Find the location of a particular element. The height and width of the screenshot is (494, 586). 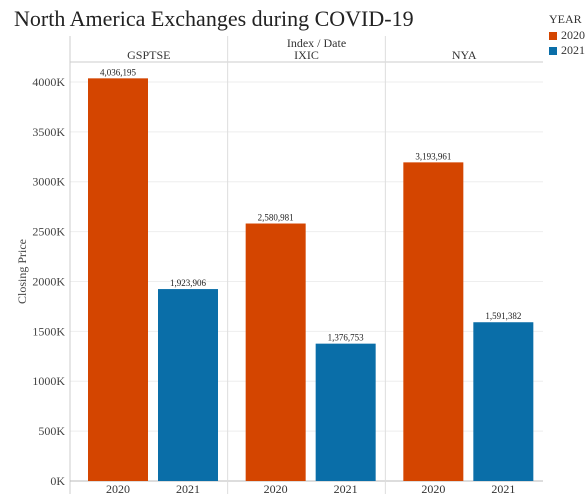

y-tick-label: 4000K is located at coordinates (48, 82).